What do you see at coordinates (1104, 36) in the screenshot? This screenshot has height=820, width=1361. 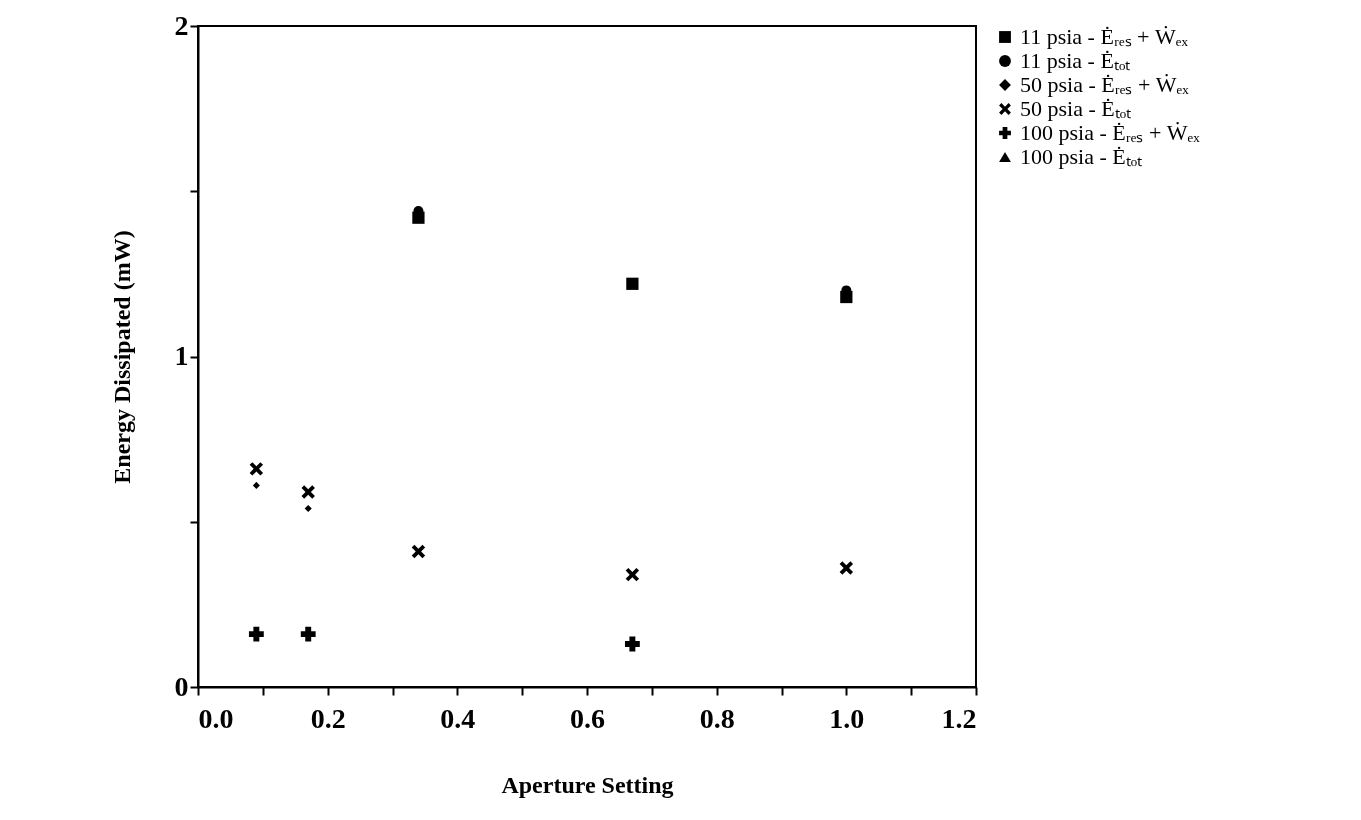 I see `legend-label: 11 psia - Ėᵣₑₛ + Ẇₑₓ` at bounding box center [1104, 36].